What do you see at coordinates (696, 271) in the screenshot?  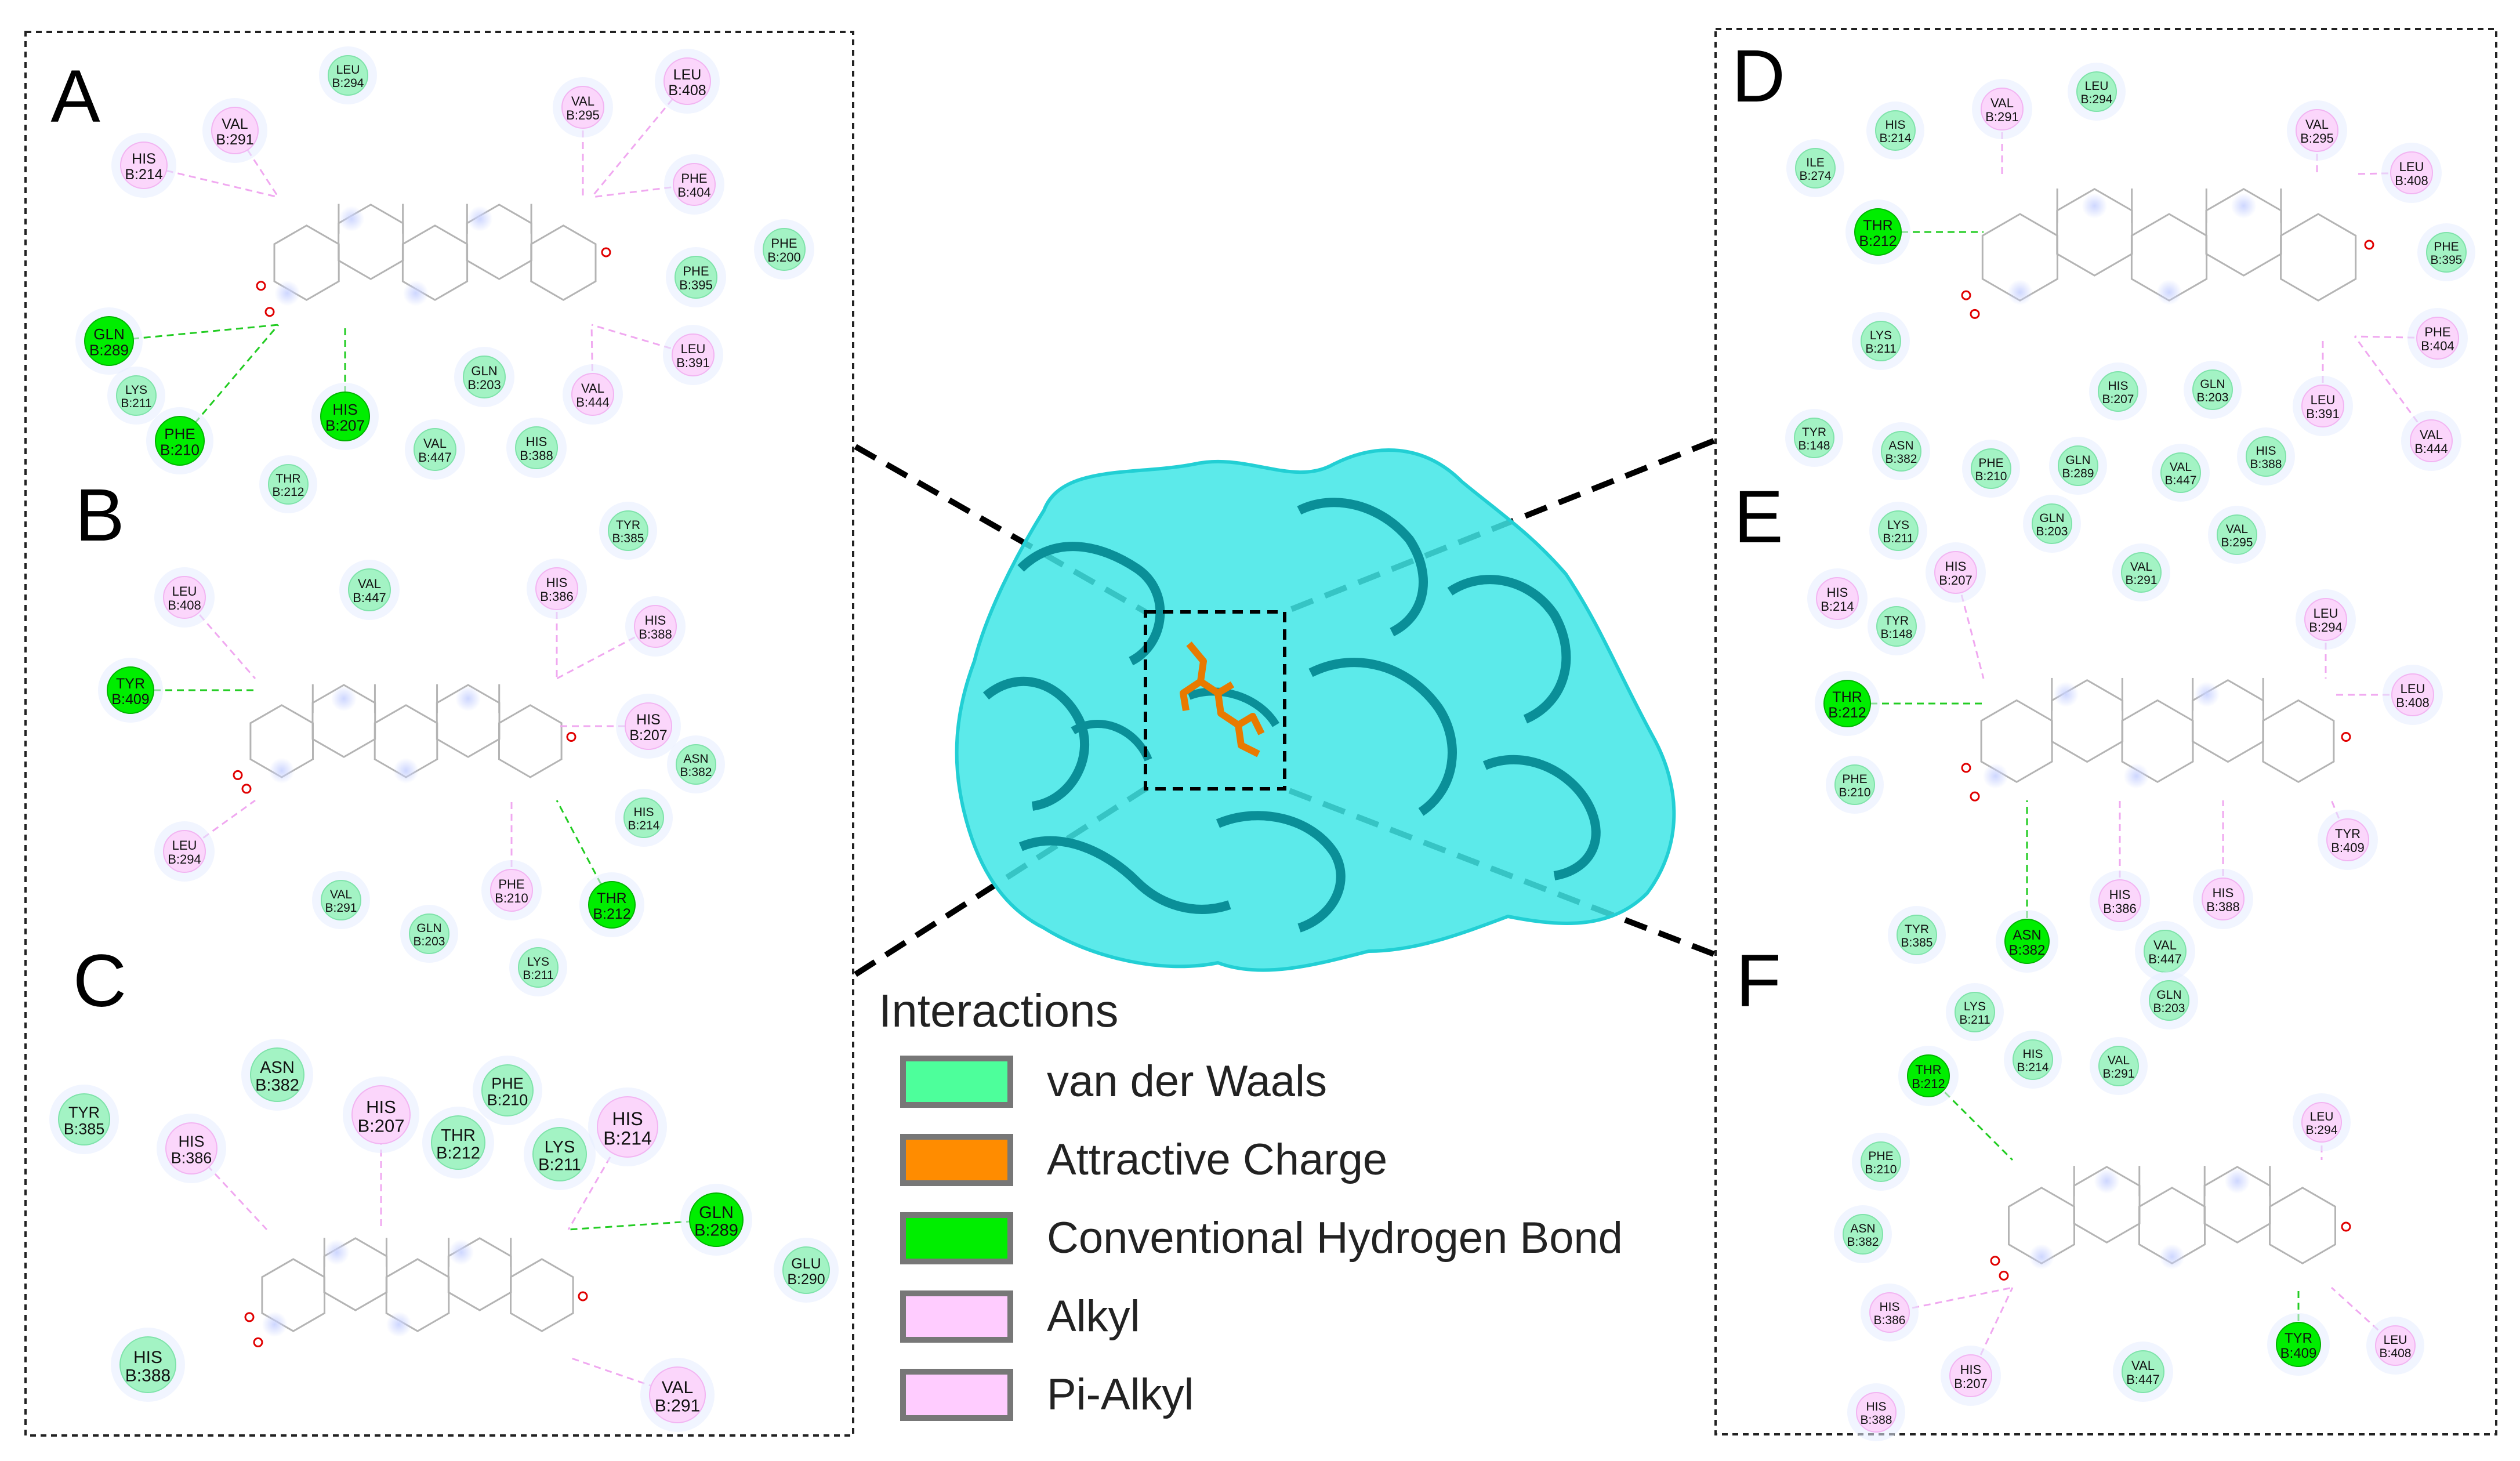 I see `residue-name: PHE` at bounding box center [696, 271].